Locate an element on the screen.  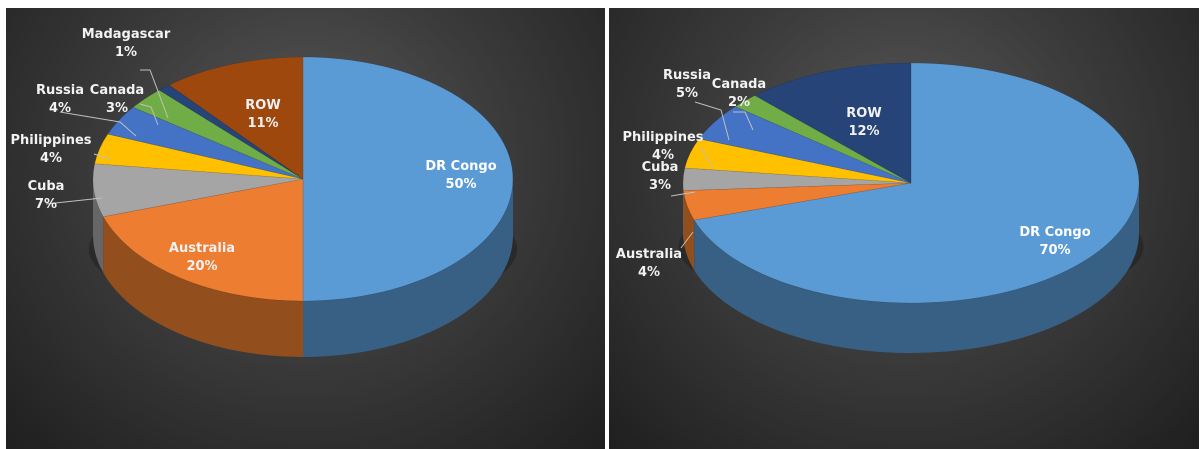
right-leader-australia is located at coordinates (687, 240).